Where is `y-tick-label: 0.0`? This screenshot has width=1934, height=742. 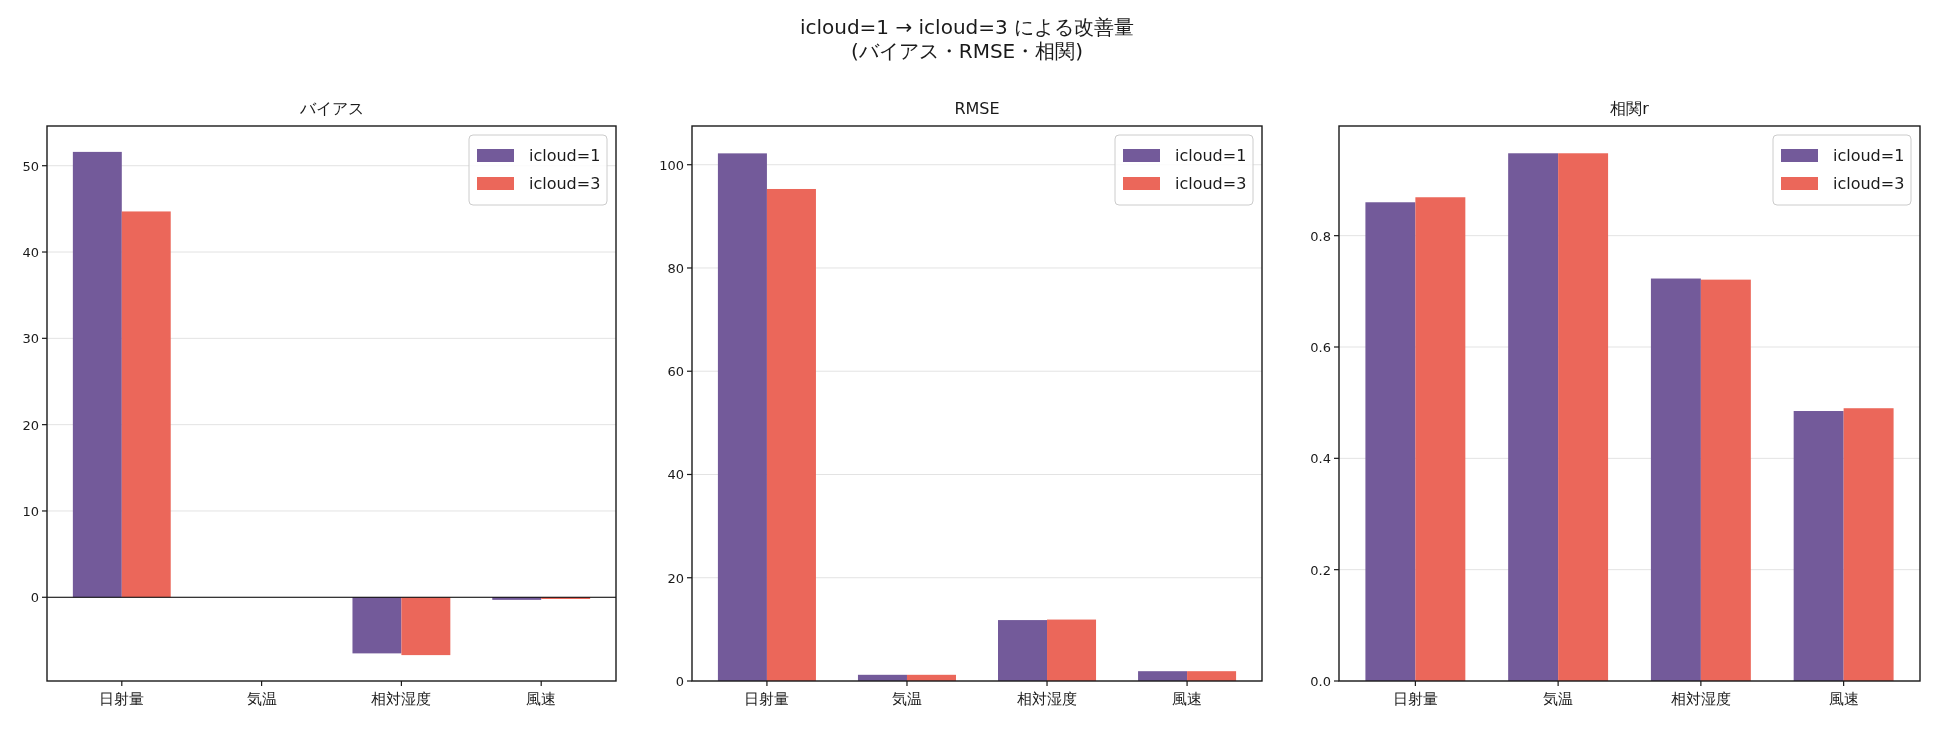
y-tick-label: 0.0 is located at coordinates (1320, 681).